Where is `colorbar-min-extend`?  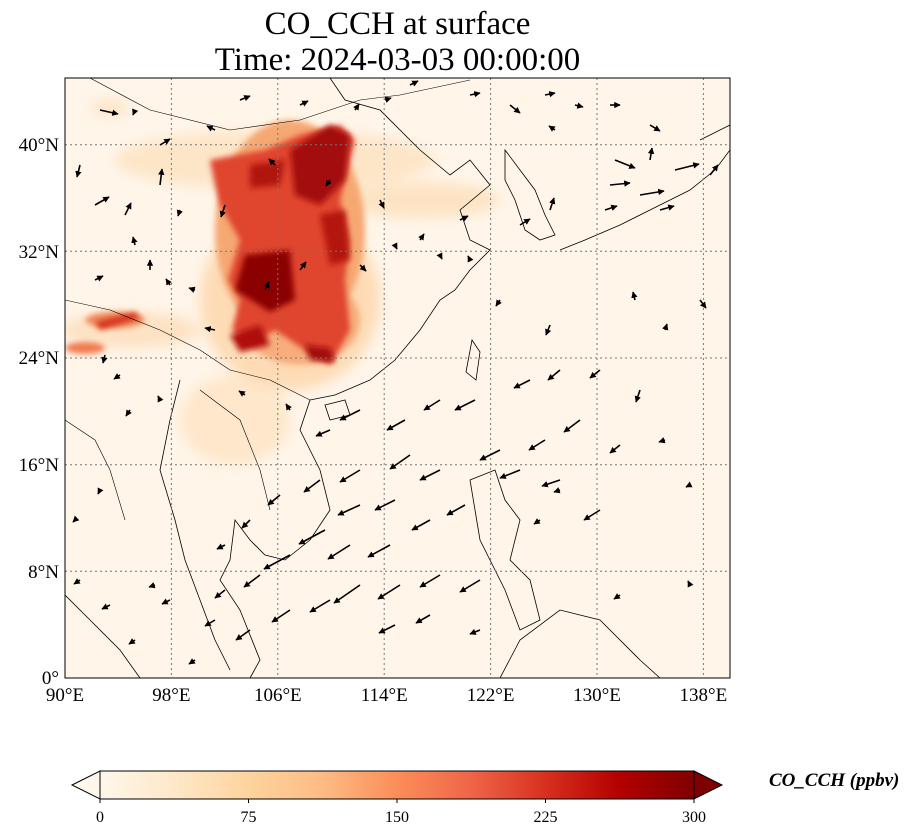
colorbar-min-extend is located at coordinates (85, 785).